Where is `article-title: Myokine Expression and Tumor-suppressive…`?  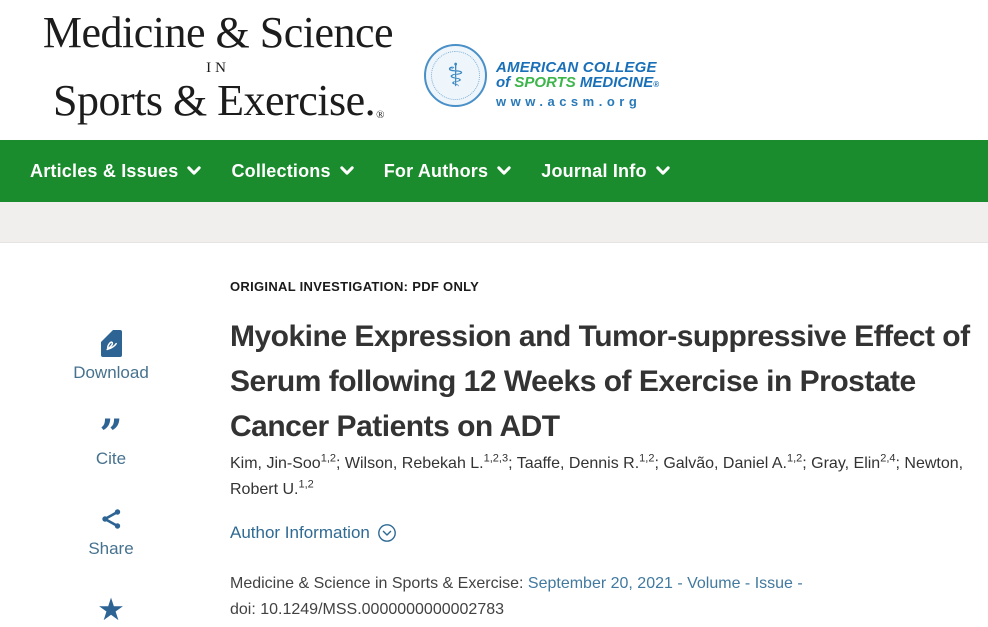 article-title: Myokine Expression and Tumor-suppressive… is located at coordinates (600, 381).